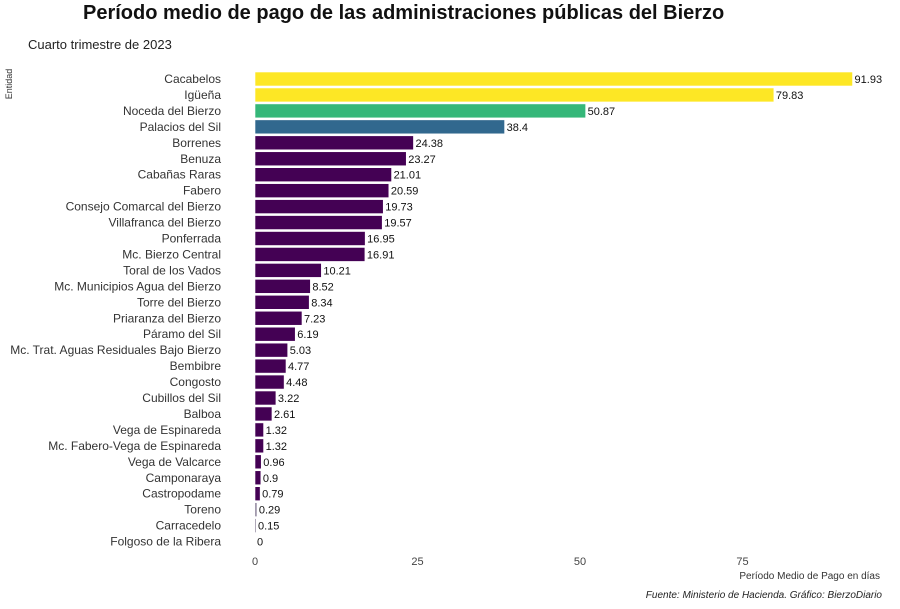 The width and height of the screenshot is (900, 609). Describe the element at coordinates (408, 176) in the screenshot. I see `value-label: 21.01` at that location.